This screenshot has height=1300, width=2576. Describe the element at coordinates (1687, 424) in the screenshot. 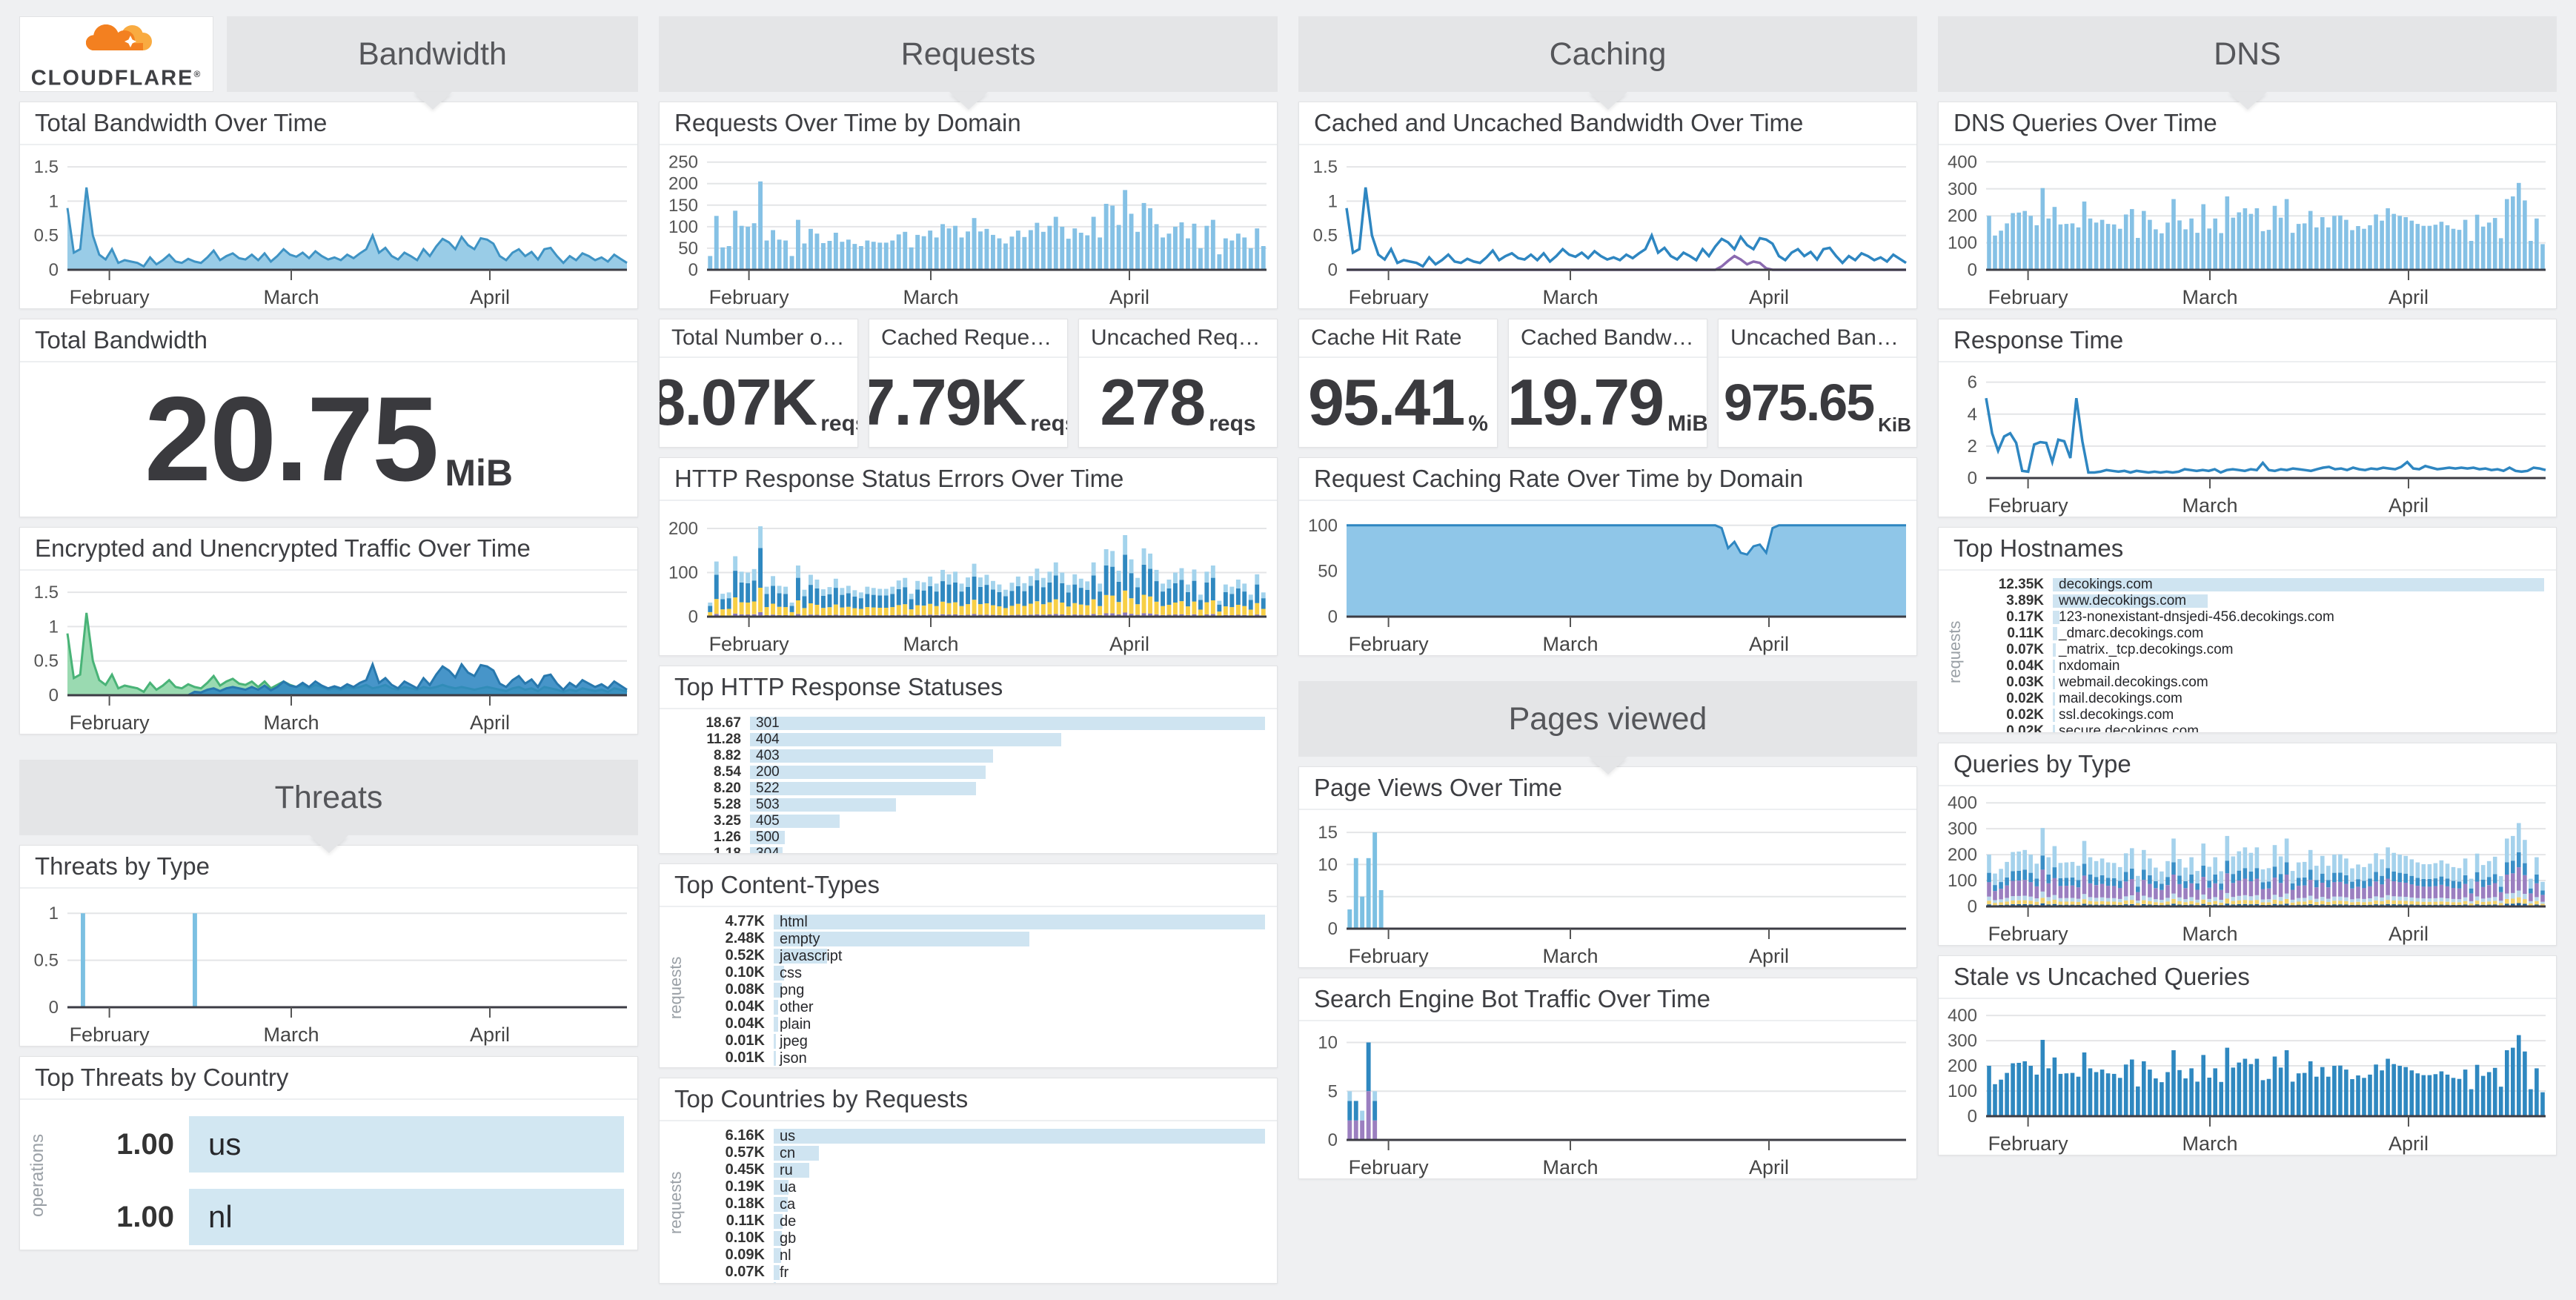

I see `cached-bandwidth-unit: MiB` at that location.